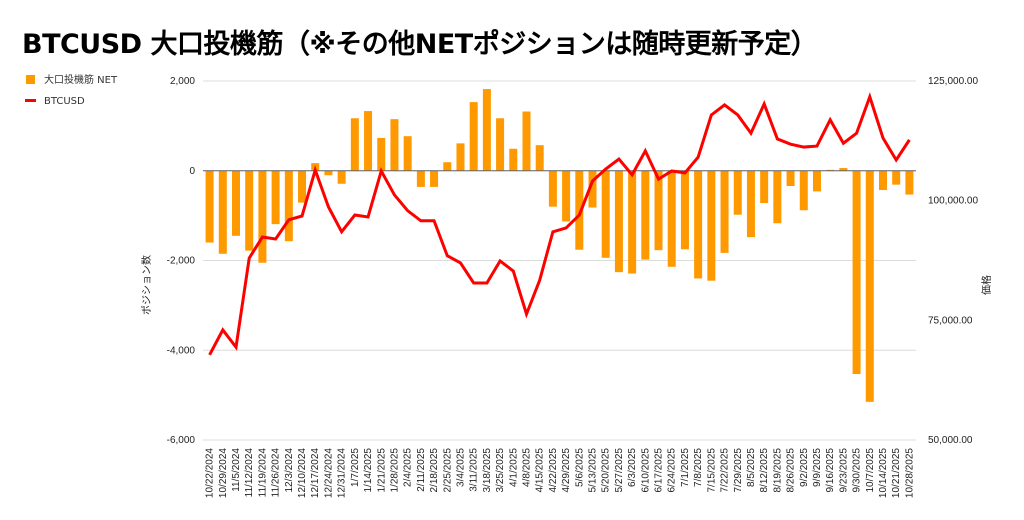 This screenshot has height=520, width=1024. What do you see at coordinates (953, 201) in the screenshot?
I see `right-tick-label: 100,000.00` at bounding box center [953, 201].